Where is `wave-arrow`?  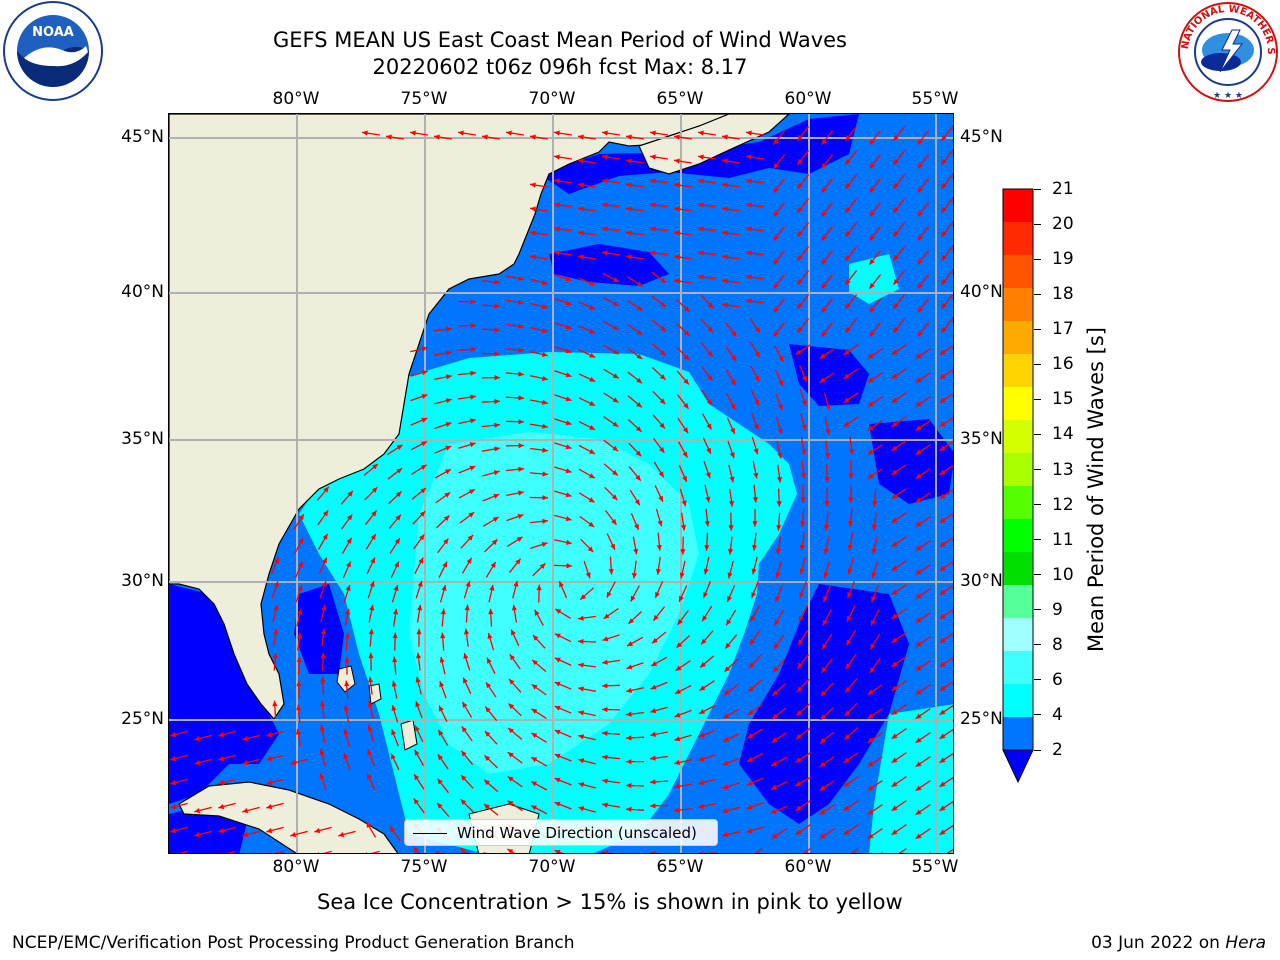
wave-arrow is located at coordinates (375, 851).